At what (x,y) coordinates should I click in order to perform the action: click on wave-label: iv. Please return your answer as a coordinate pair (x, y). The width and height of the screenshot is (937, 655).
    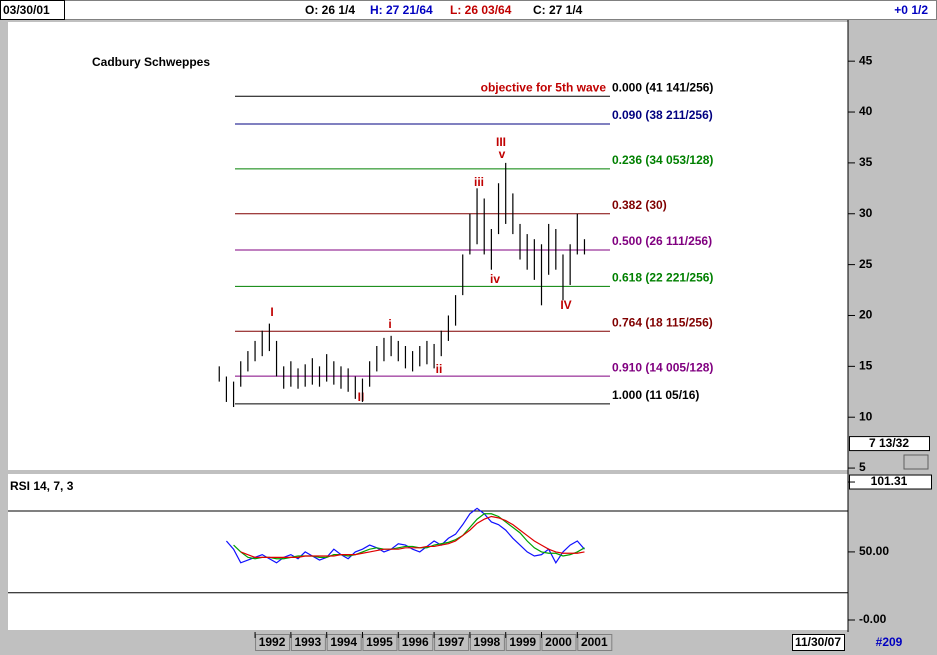
    Looking at the image, I should click on (495, 279).